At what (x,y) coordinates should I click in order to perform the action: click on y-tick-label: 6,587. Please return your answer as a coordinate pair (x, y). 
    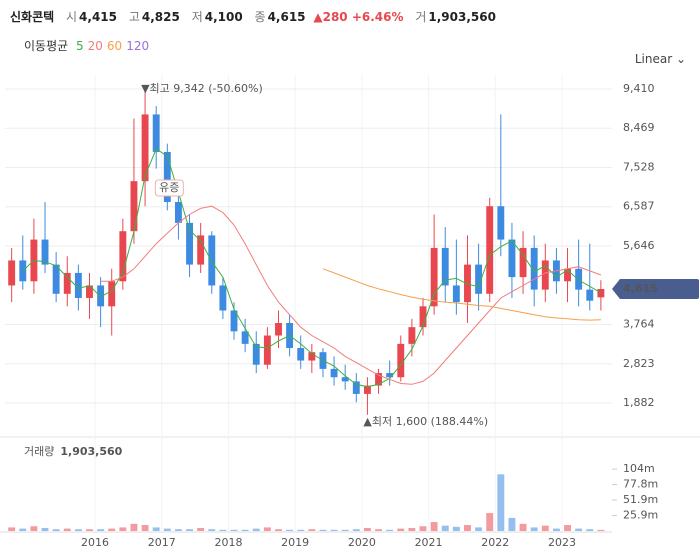
    Looking at the image, I should click on (639, 206).